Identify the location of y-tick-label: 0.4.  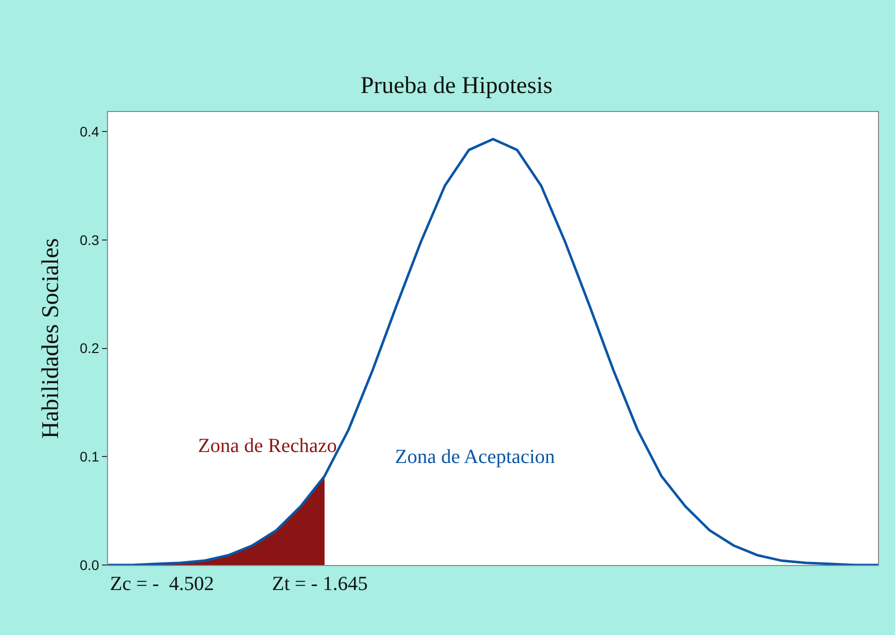
(90, 131).